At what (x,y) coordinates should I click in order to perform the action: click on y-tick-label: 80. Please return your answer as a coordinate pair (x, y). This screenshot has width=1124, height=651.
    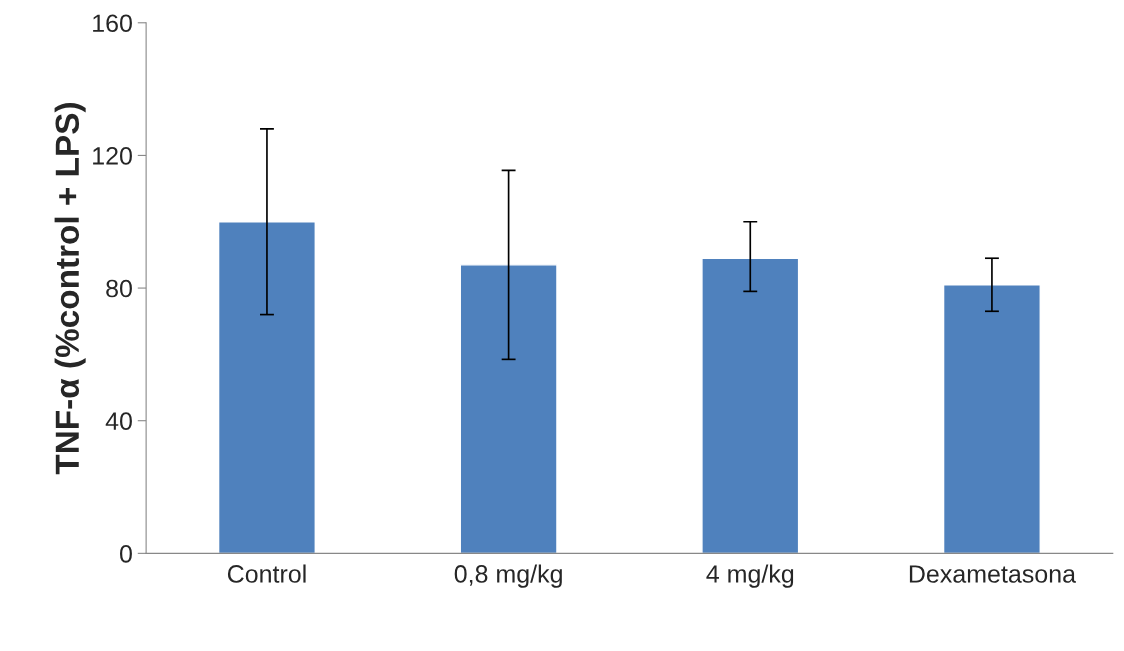
    Looking at the image, I should click on (119, 288).